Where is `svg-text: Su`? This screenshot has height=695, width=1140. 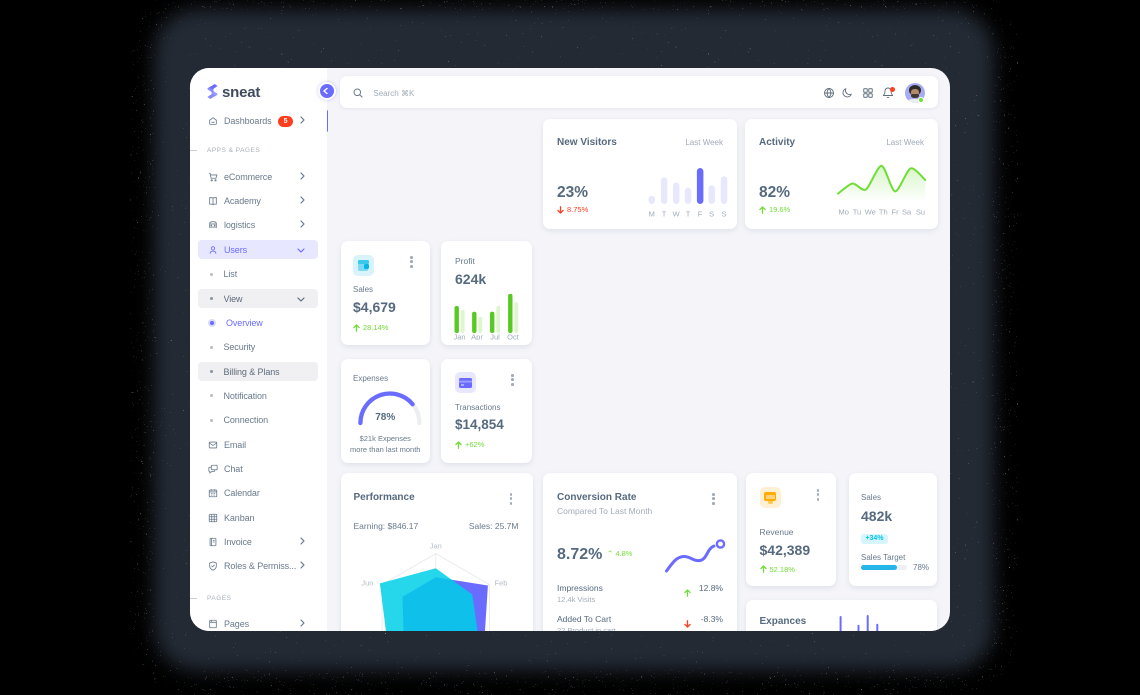 svg-text: Su is located at coordinates (920, 212).